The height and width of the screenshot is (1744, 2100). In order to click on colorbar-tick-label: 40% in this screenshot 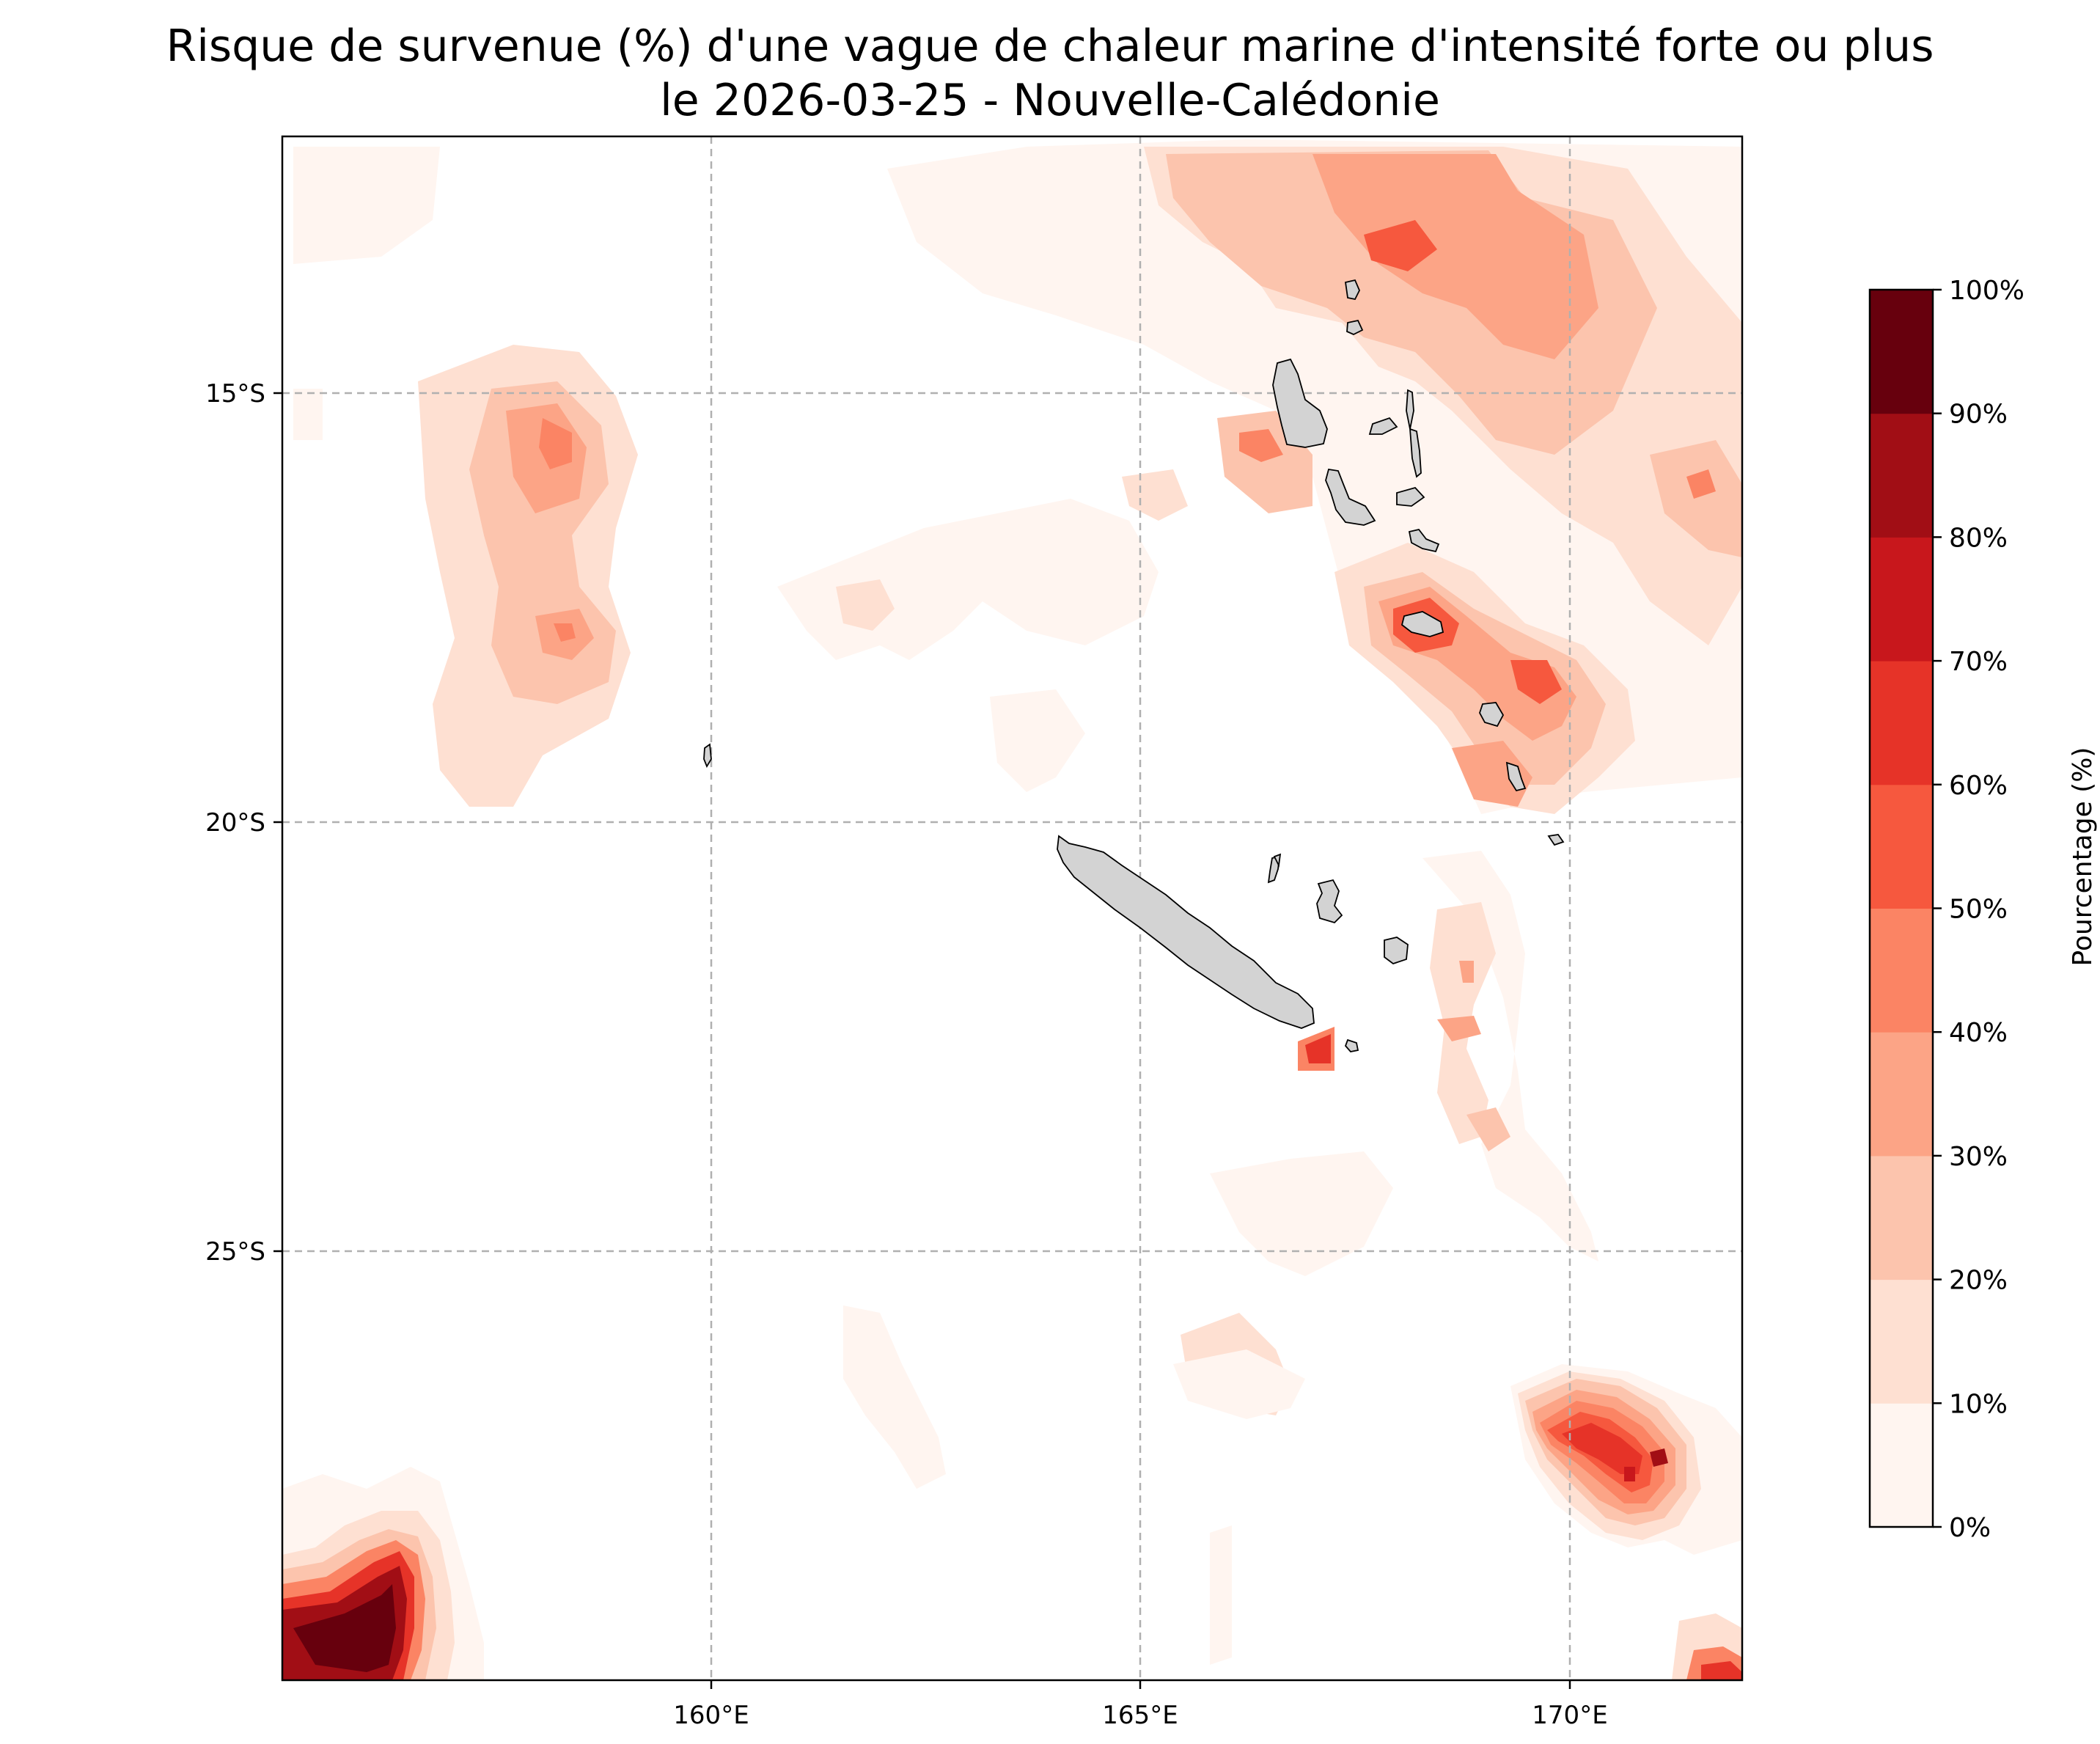, I will do `click(1978, 1033)`.